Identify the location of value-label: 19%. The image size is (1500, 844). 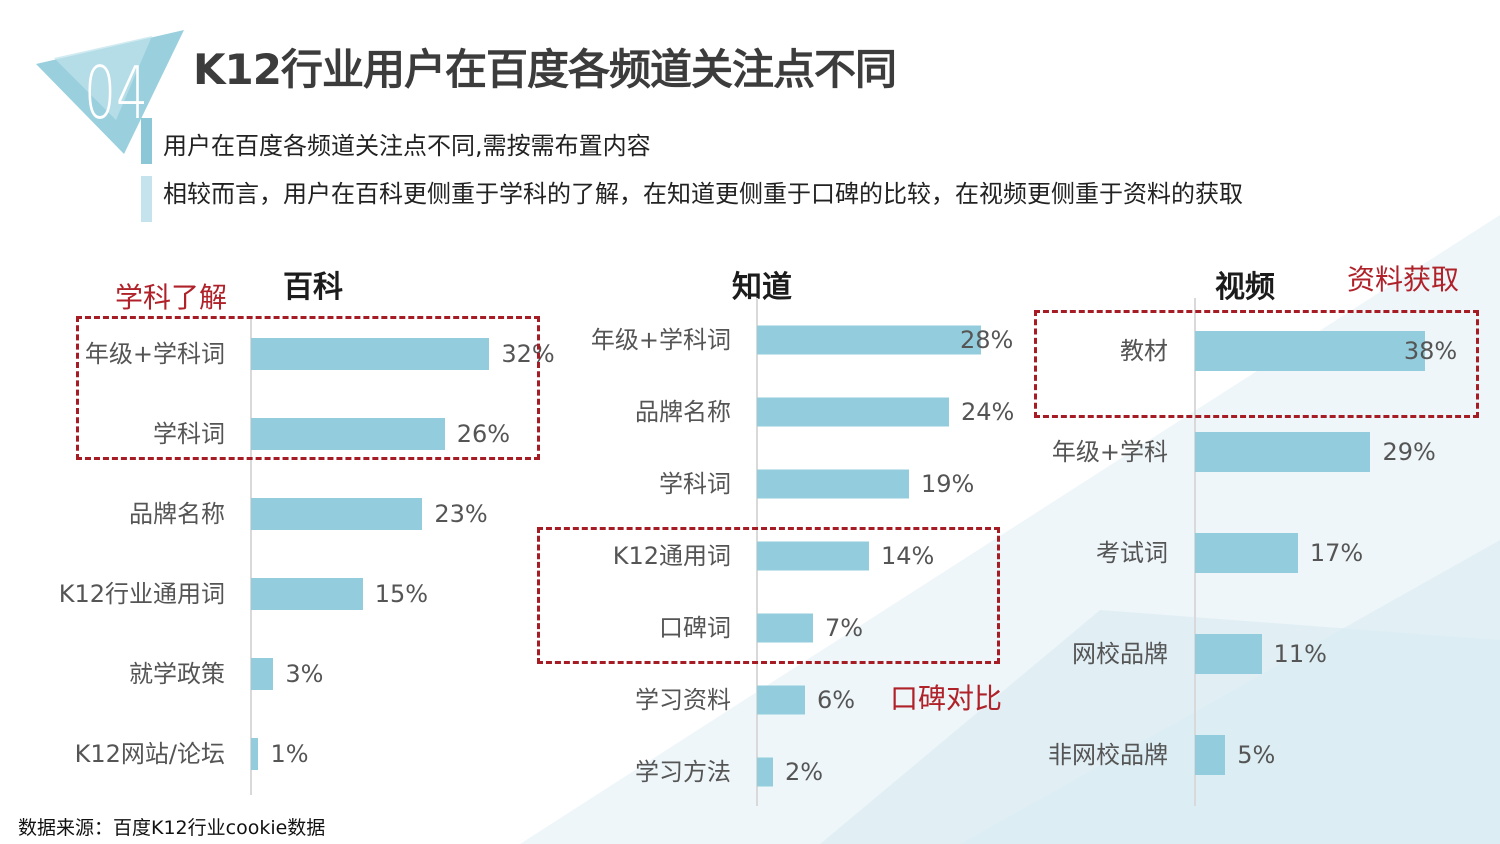
(948, 484).